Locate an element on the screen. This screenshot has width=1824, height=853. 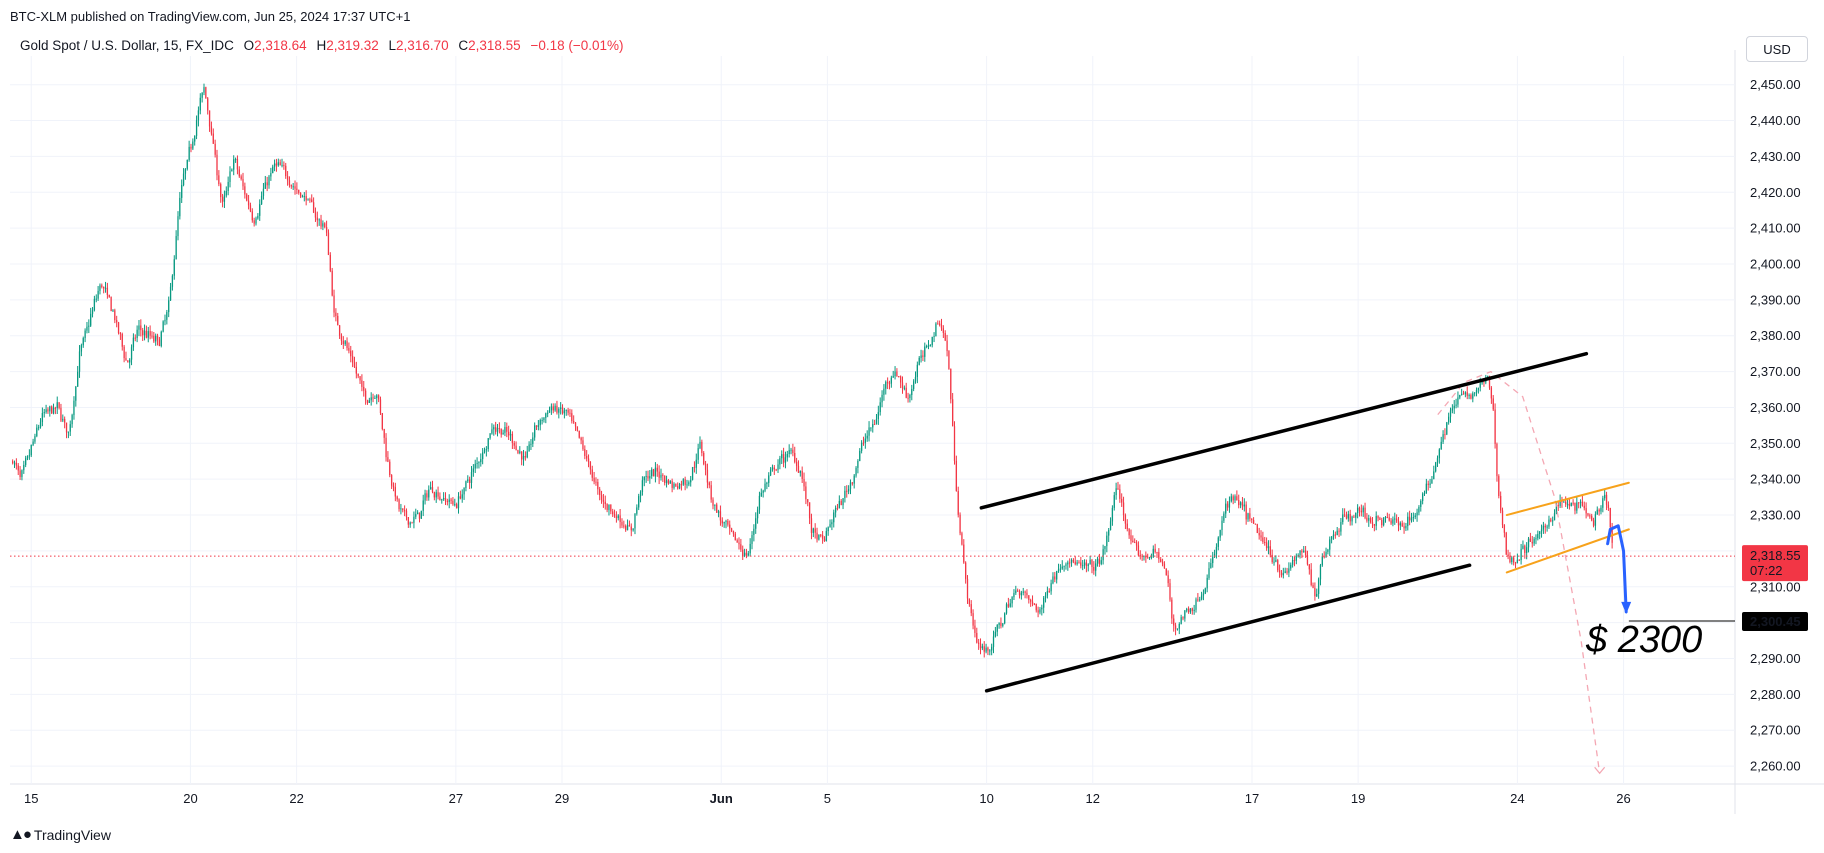
symbol-title: Gold Spot / U.S. Dollar, 15, FX_IDC is located at coordinates (127, 45).